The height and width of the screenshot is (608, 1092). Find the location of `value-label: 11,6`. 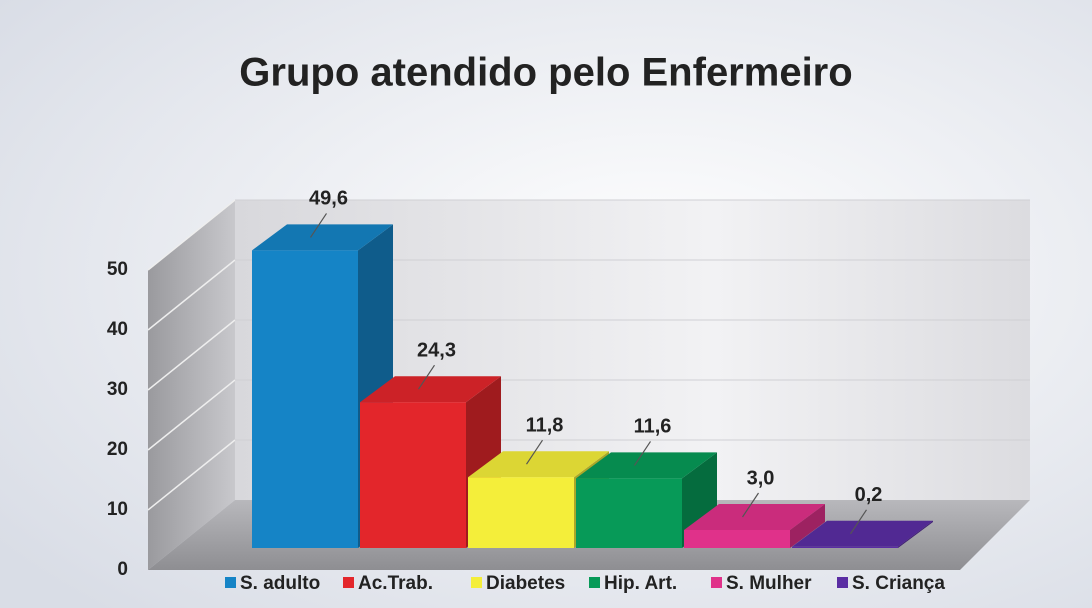

value-label: 11,6 is located at coordinates (653, 427).